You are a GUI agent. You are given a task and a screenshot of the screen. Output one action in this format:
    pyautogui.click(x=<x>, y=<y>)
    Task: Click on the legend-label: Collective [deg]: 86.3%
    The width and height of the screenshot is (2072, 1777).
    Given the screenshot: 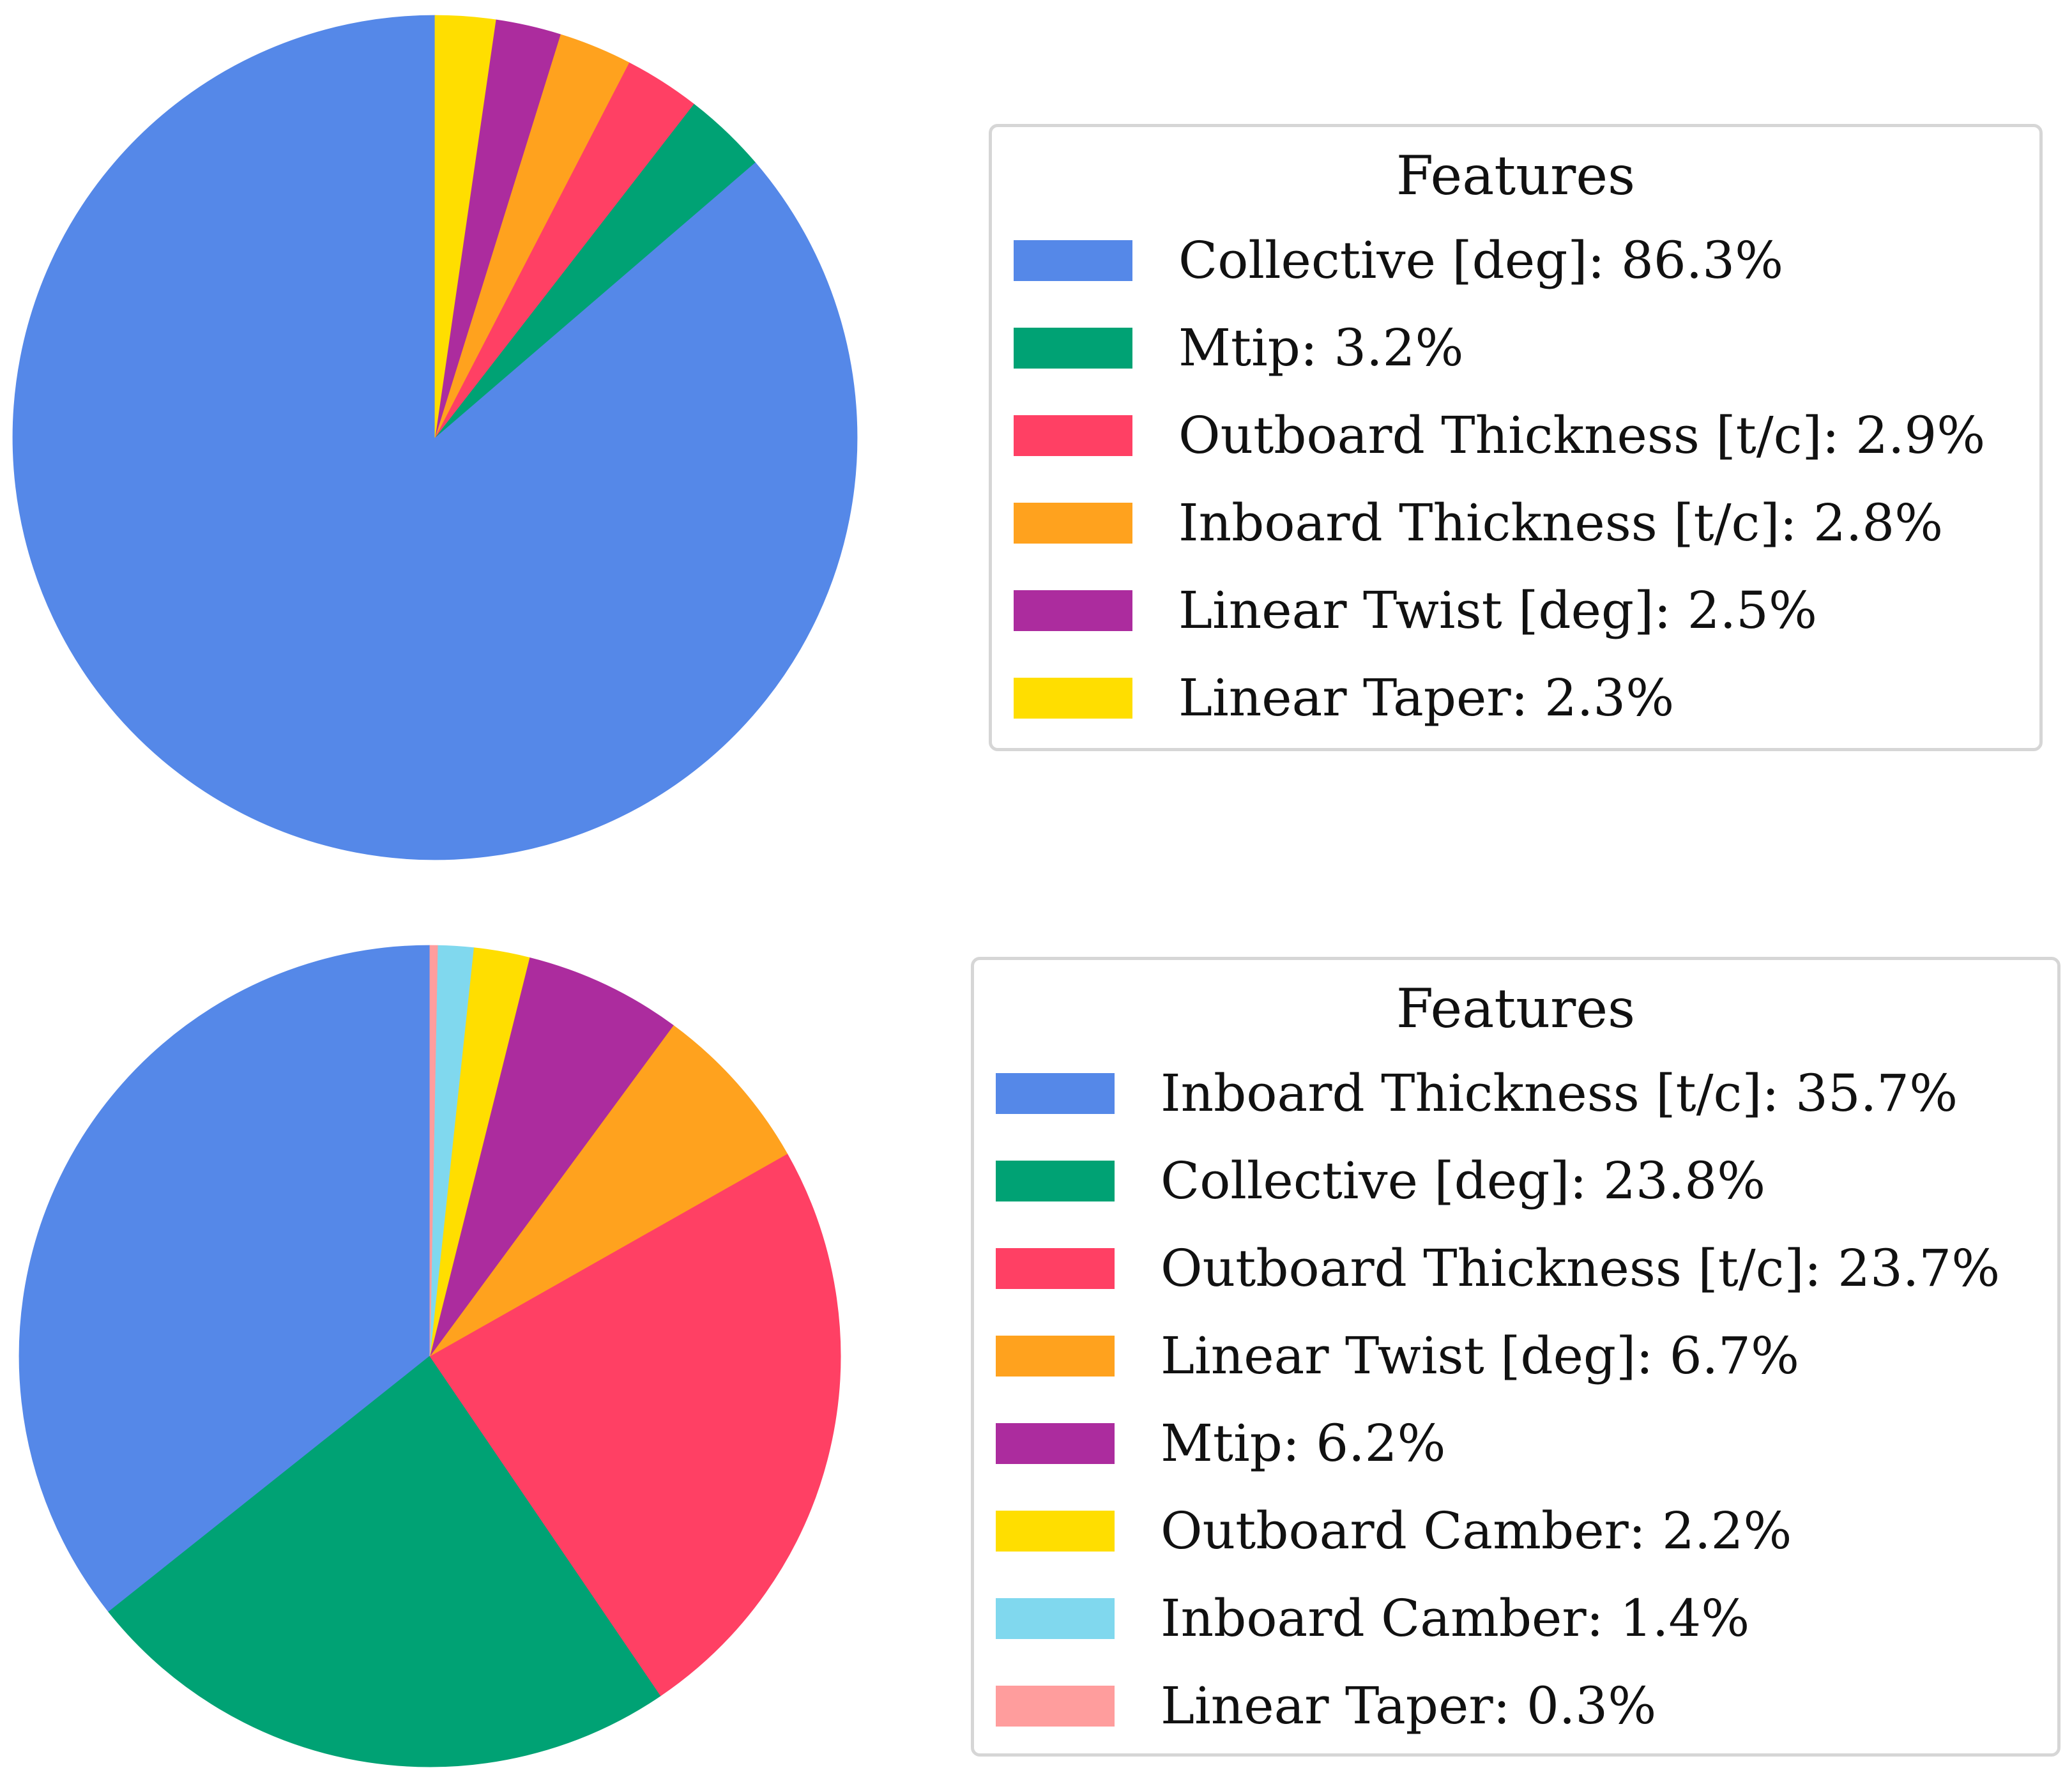 What is the action you would take?
    pyautogui.click(x=1481, y=260)
    